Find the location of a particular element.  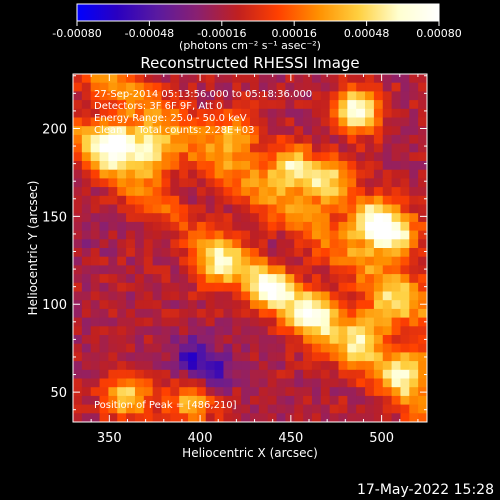

colorbar-tick-label: 0.00048 is located at coordinates (367, 33).